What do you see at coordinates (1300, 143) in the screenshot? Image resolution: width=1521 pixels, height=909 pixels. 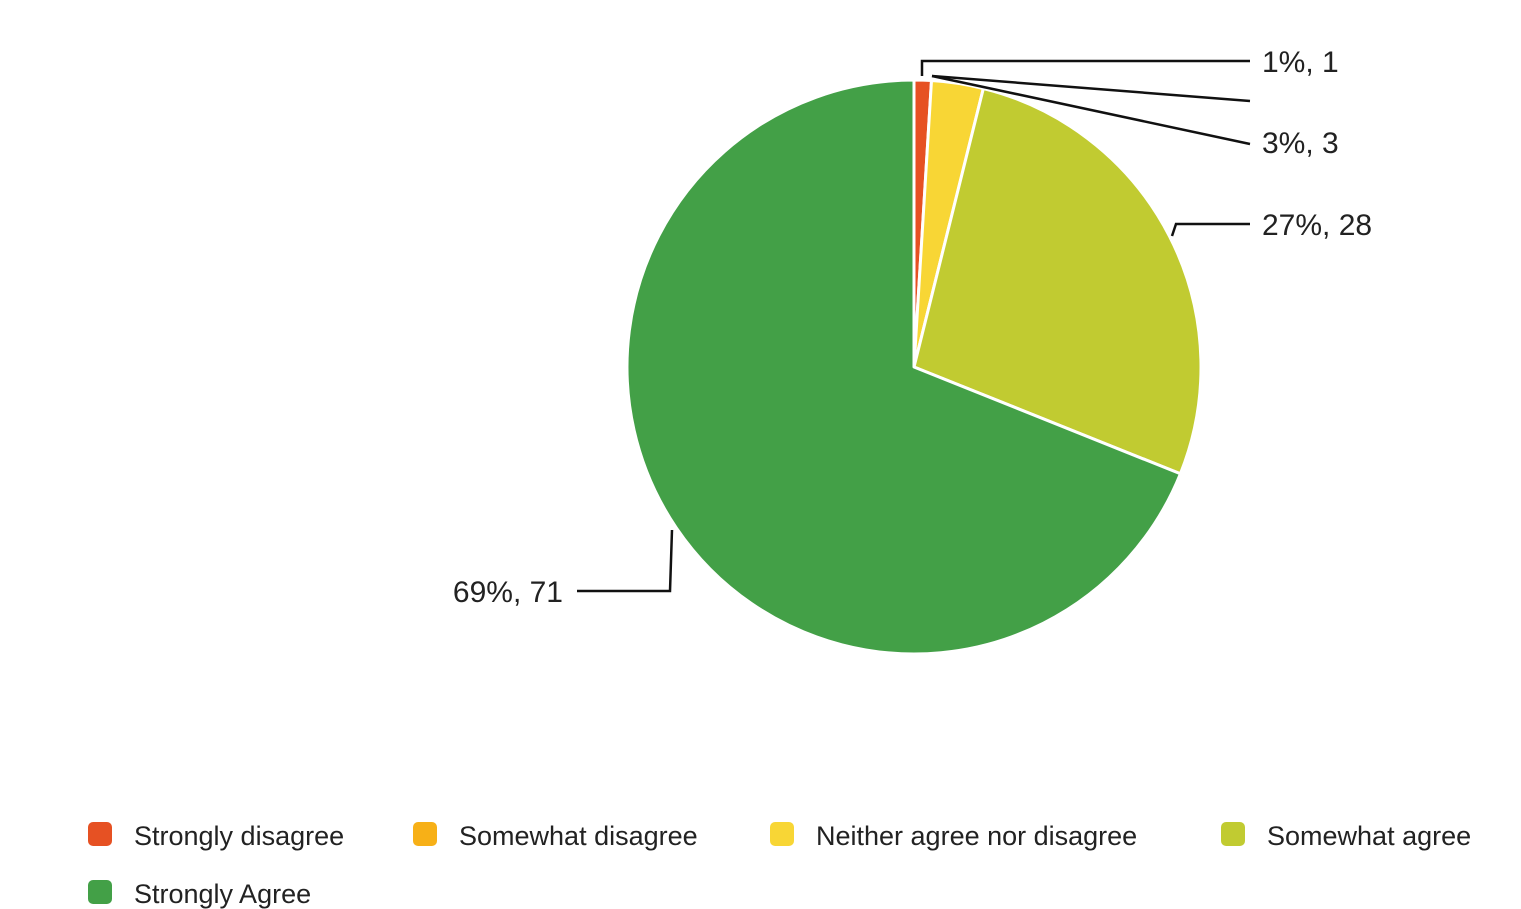 I see `data-label-neither-agree-nor-disagree: 3%, 3` at bounding box center [1300, 143].